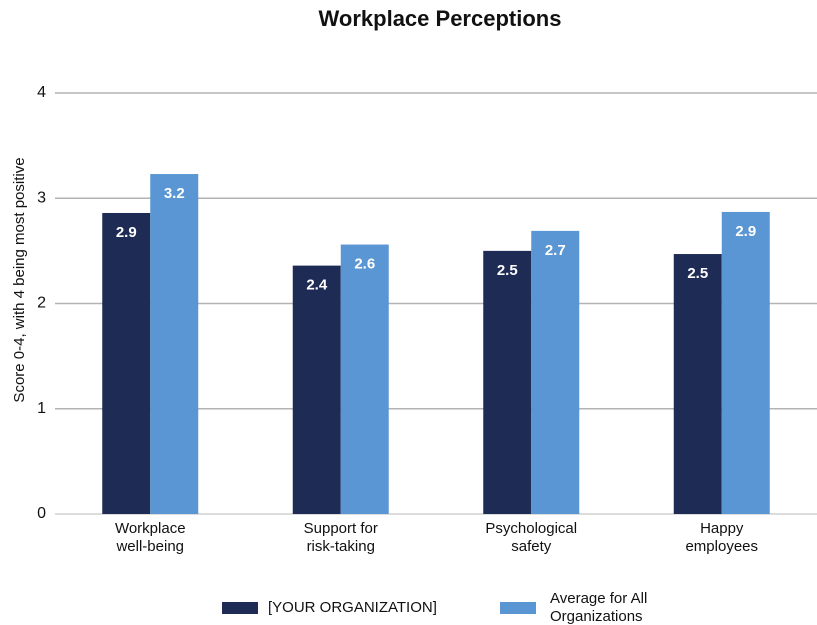 The width and height of the screenshot is (817, 625). I want to click on value-label: 2.7, so click(555, 250).